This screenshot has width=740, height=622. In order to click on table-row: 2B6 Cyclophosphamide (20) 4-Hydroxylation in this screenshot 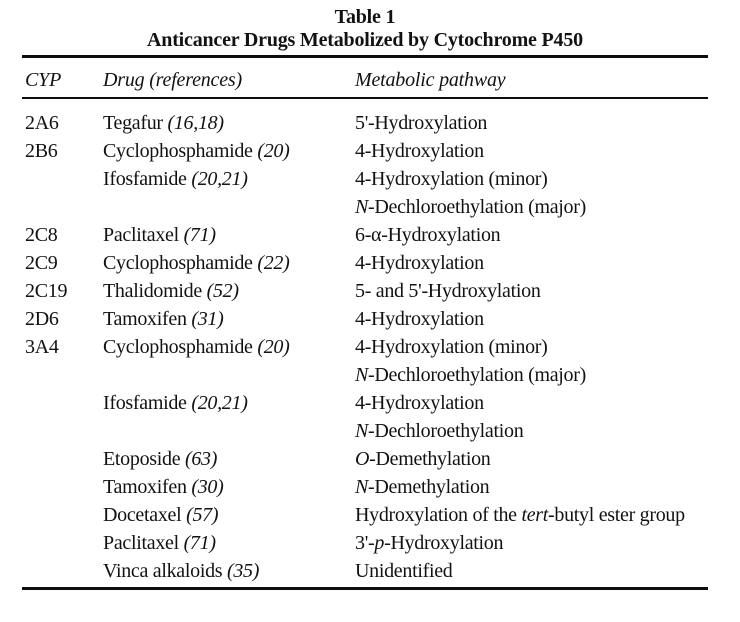, I will do `click(372, 151)`.